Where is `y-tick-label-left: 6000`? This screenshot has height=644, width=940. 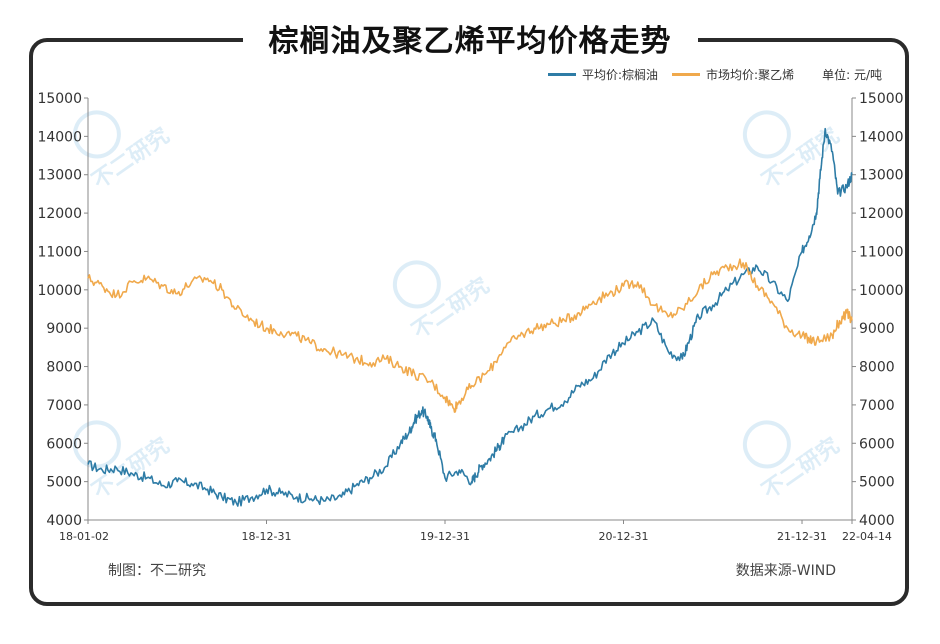
y-tick-label-left: 6000 is located at coordinates (64, 444).